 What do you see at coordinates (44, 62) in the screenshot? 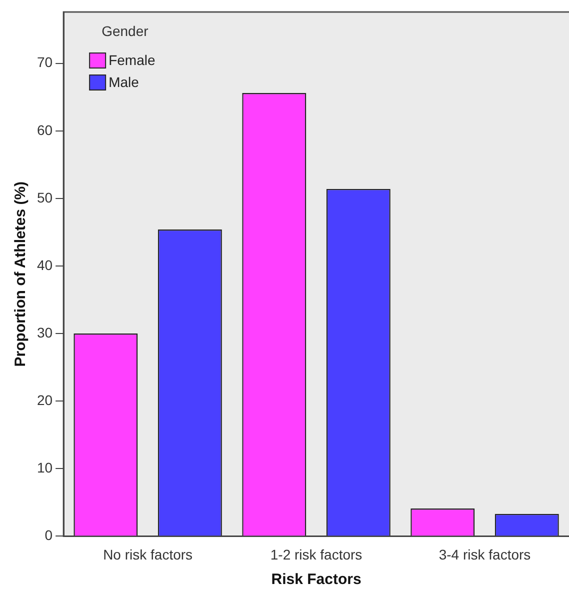
I see `y-tick-label: 70` at bounding box center [44, 62].